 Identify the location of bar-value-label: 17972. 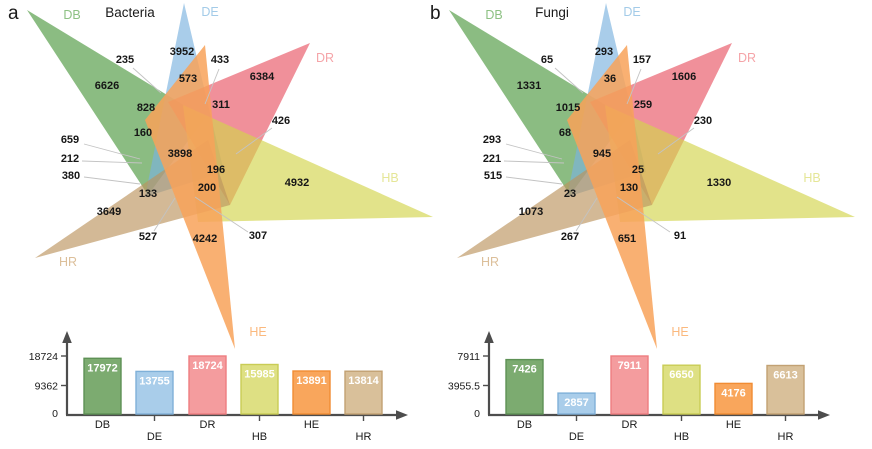
(102, 368).